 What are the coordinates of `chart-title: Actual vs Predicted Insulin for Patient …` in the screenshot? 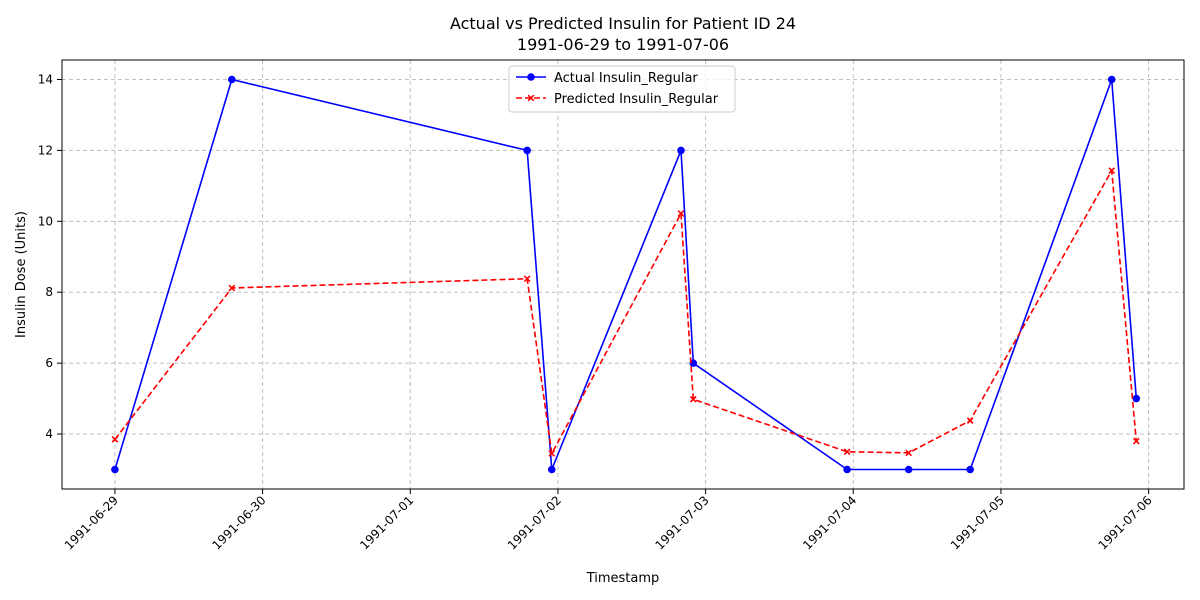 It's located at (623, 23).